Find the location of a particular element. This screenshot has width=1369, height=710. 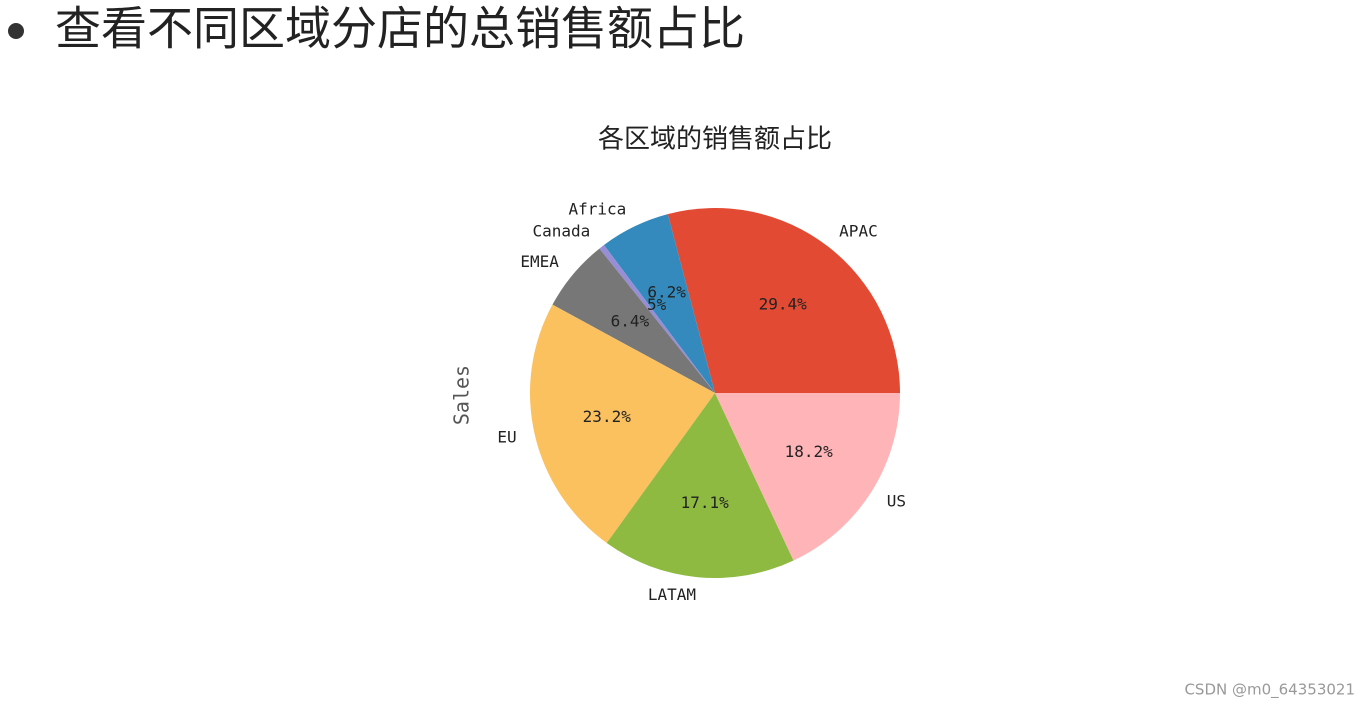

value-label: 23.2% is located at coordinates (607, 416).